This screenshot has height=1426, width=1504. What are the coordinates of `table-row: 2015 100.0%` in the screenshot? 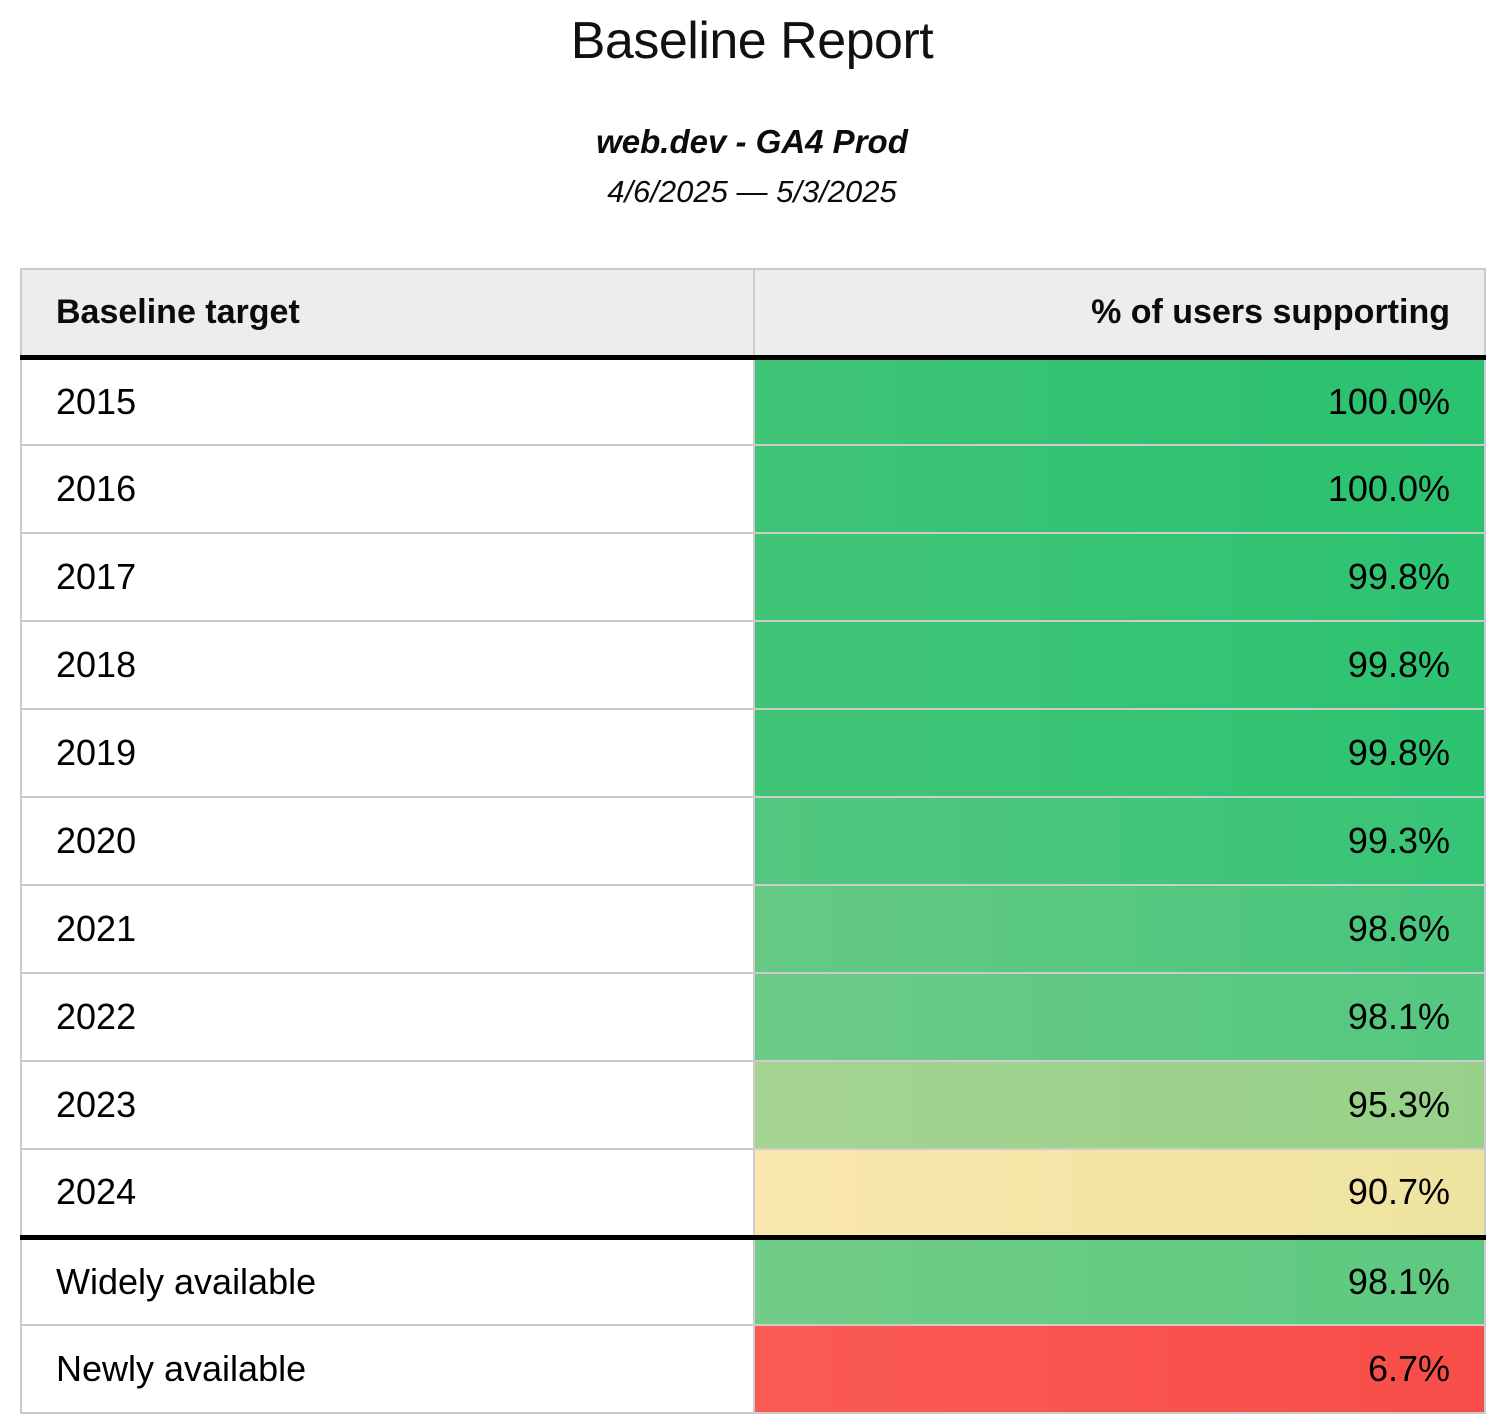 It's located at (753, 401).